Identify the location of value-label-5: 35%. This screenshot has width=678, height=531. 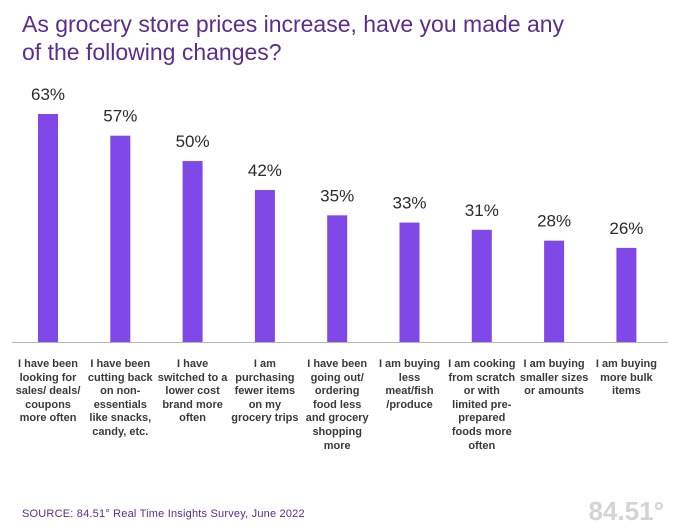
(337, 195).